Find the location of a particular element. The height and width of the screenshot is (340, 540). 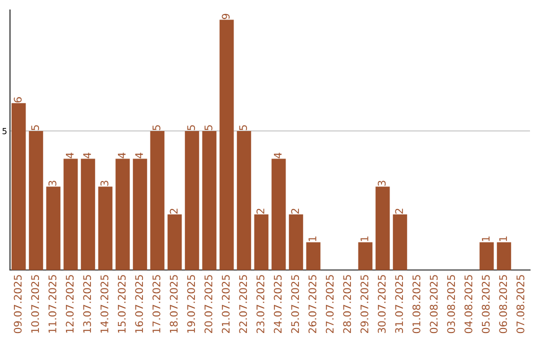

x-tick-label: 16.07.2025 is located at coordinates (139, 304).